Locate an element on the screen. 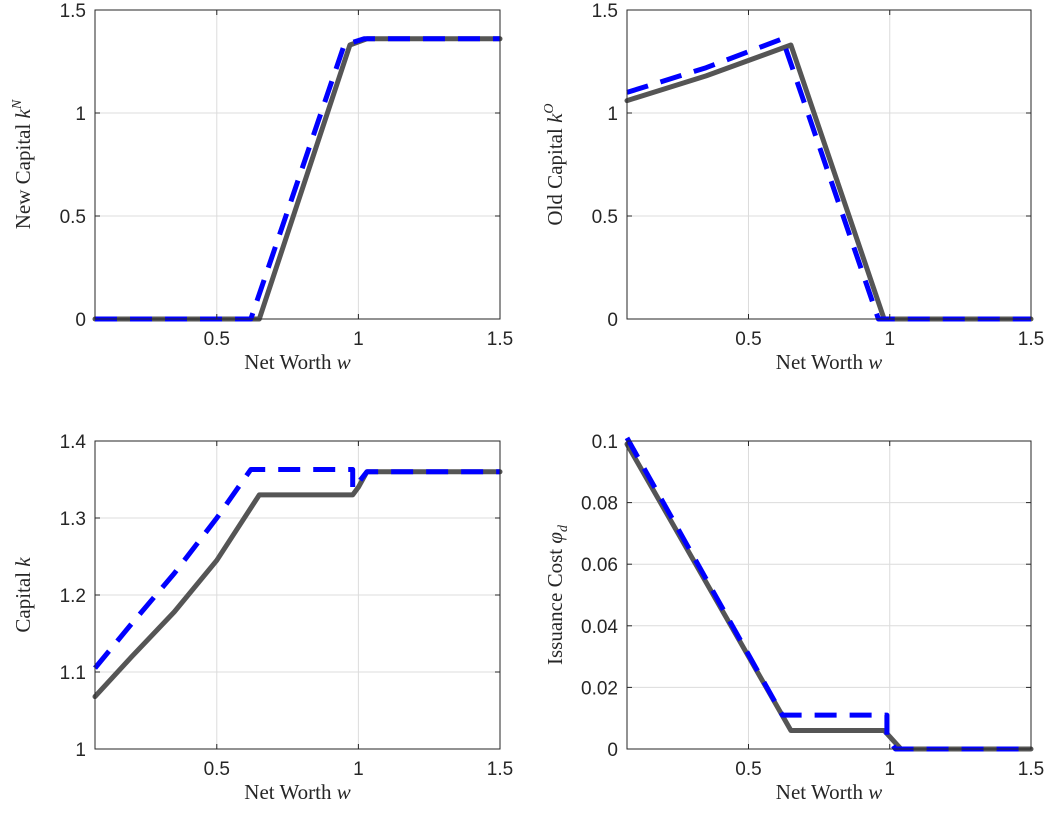 The image size is (1055, 825). y-tick-label: 0.08 is located at coordinates (599, 504).